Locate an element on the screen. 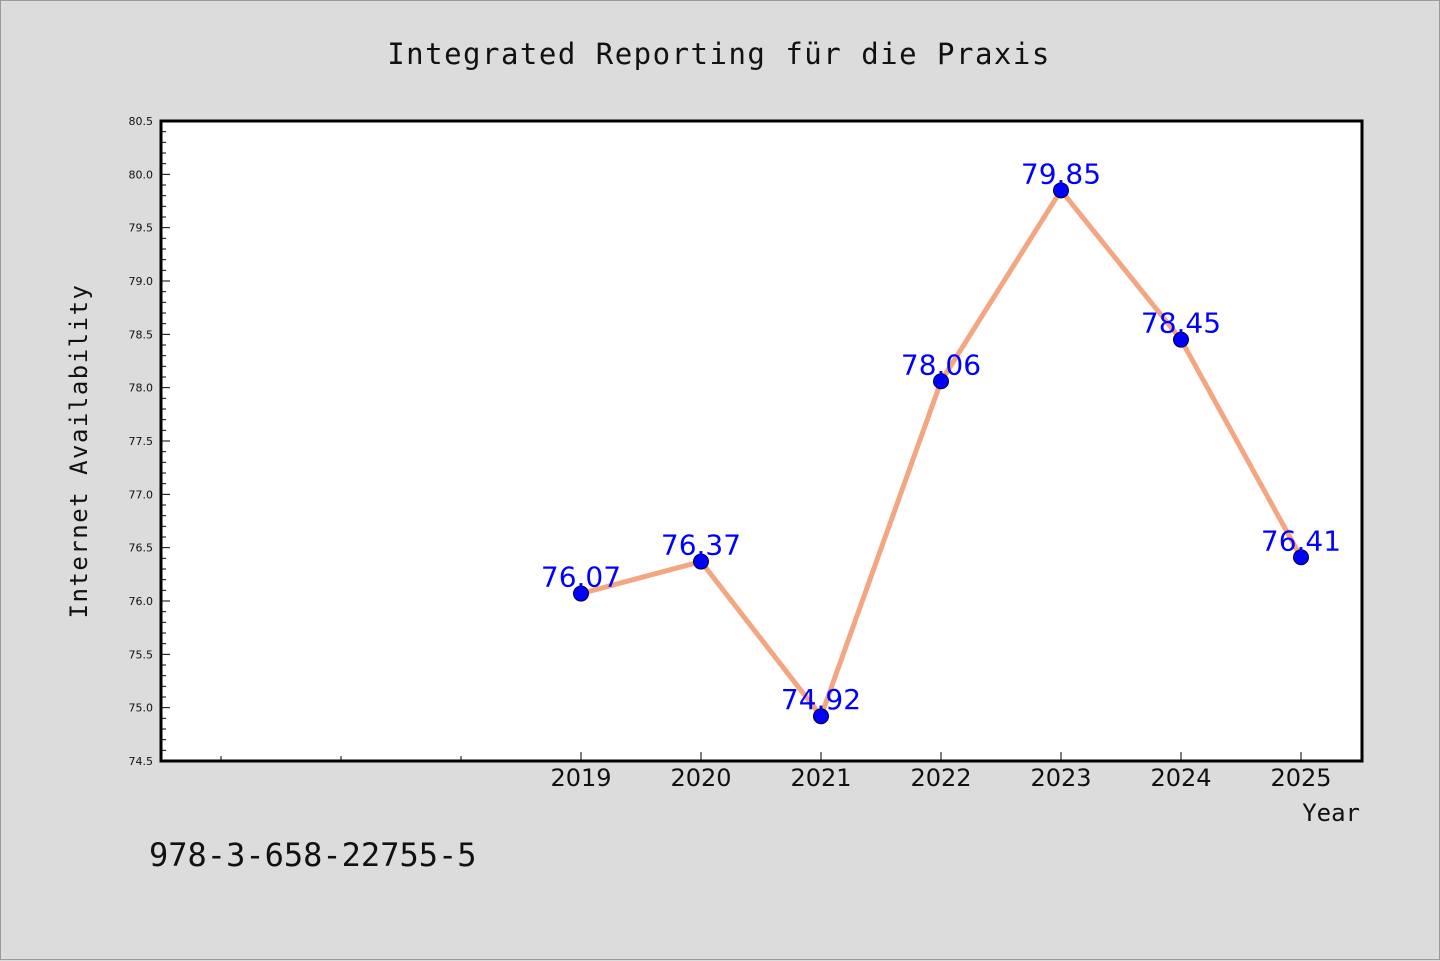 The image size is (1440, 961). chart-title: Integrated Reporting für die Praxis is located at coordinates (719, 54).